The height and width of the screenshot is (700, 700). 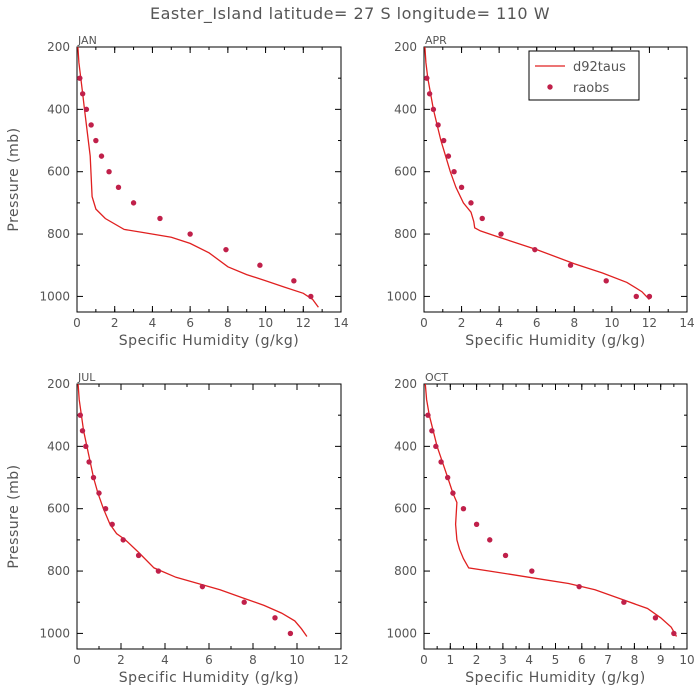 I want to click on x-tick-label: 1, so click(x=450, y=660).